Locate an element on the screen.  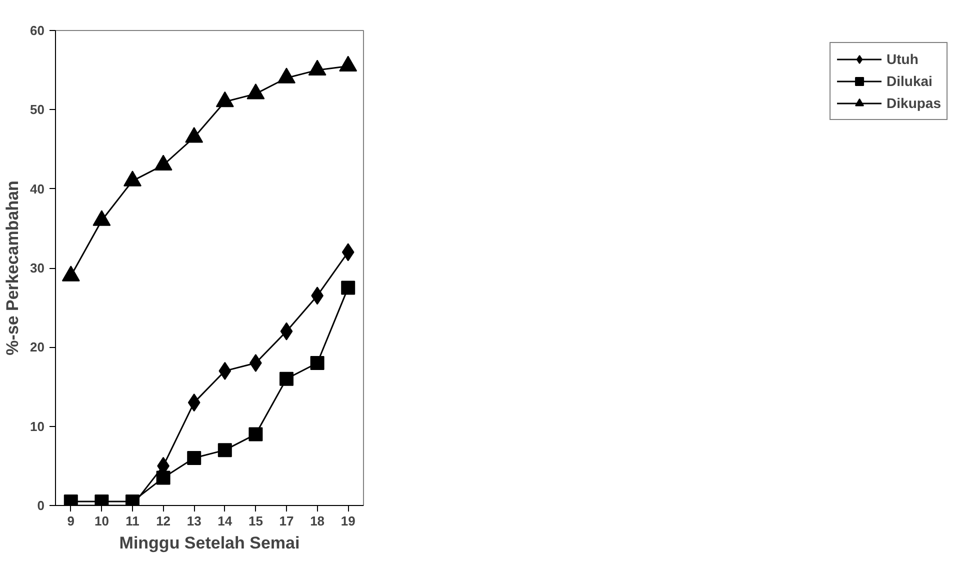
x-tick-label: 19 is located at coordinates (348, 521).